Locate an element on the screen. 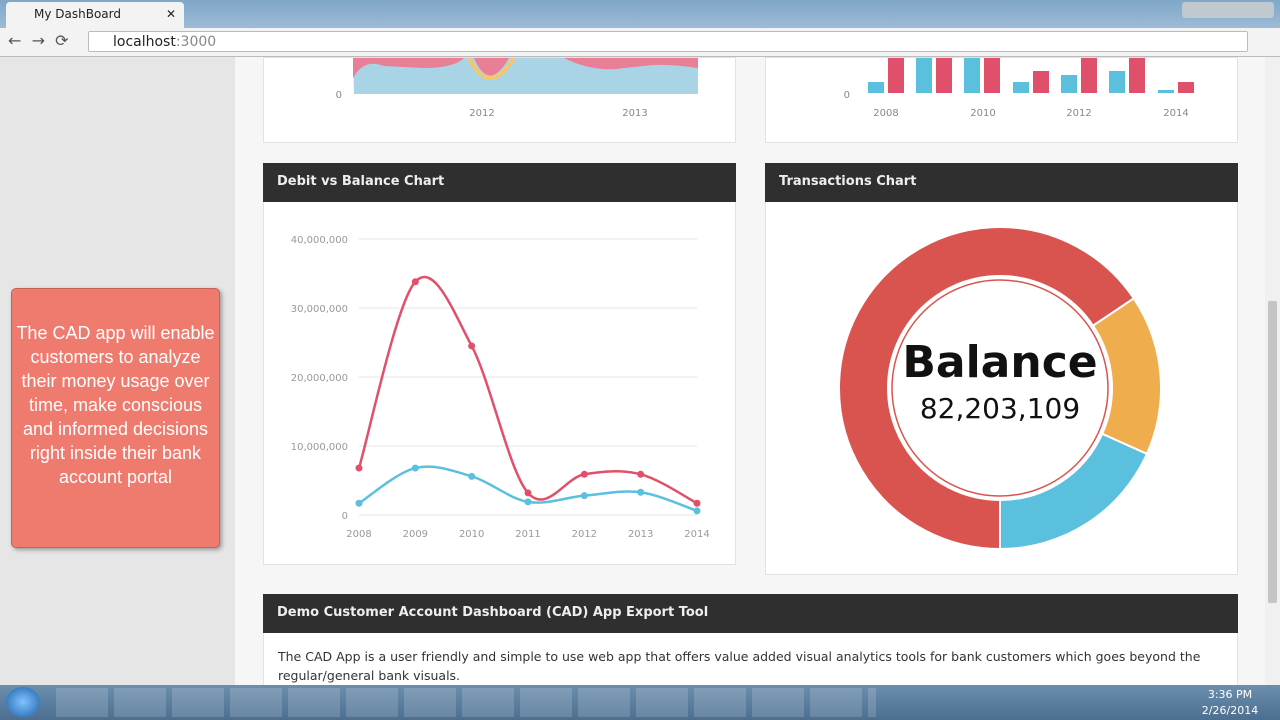 The image size is (1280, 720). bars is located at coordinates (1031, 75).